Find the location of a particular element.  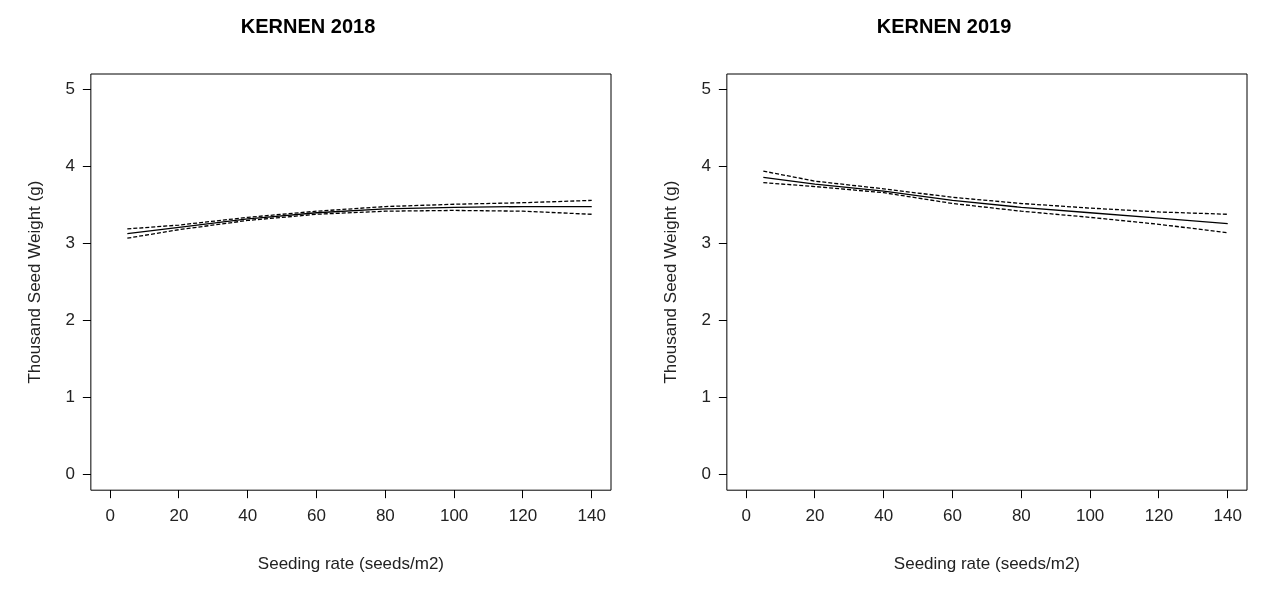

chart-title: KERNEN 2018 is located at coordinates (308, 25).